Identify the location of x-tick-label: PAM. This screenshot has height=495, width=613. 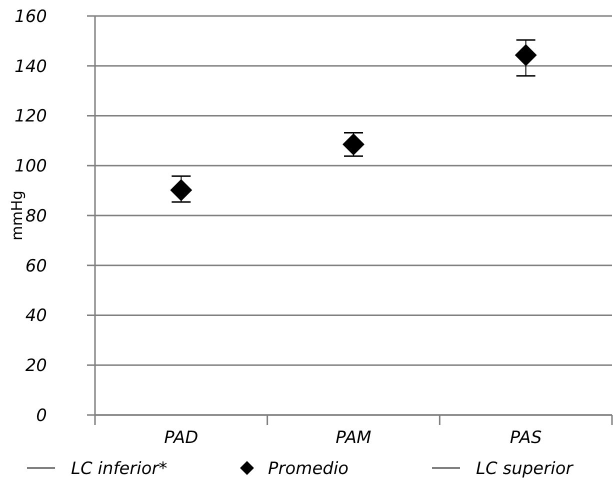
(354, 438).